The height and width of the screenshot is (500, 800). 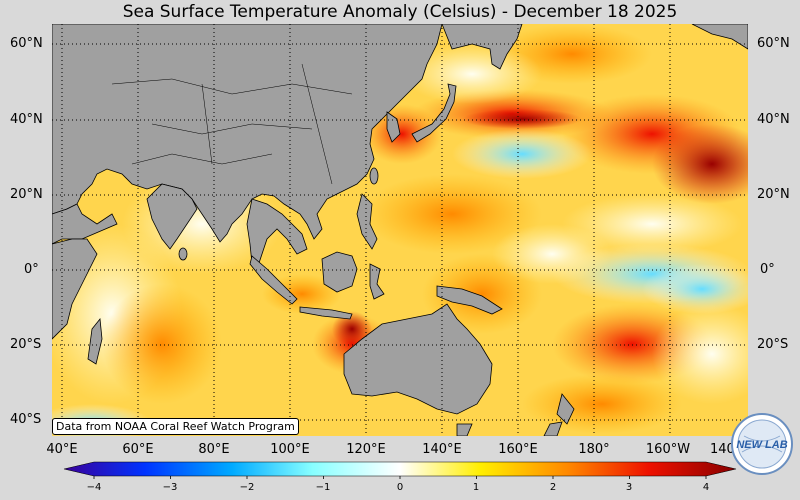 I want to click on lat-label-0-left: 0°, so click(x=31, y=269).